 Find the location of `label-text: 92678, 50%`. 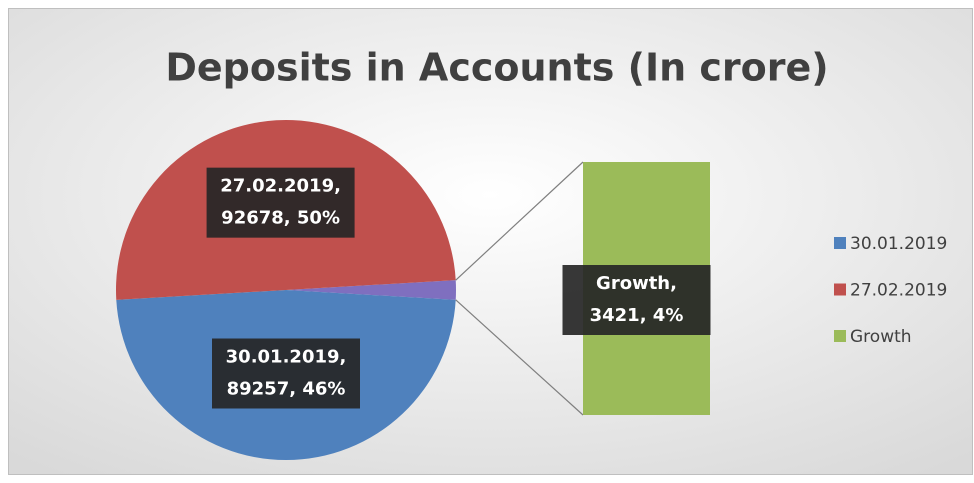

label-text: 92678, 50% is located at coordinates (280, 218).